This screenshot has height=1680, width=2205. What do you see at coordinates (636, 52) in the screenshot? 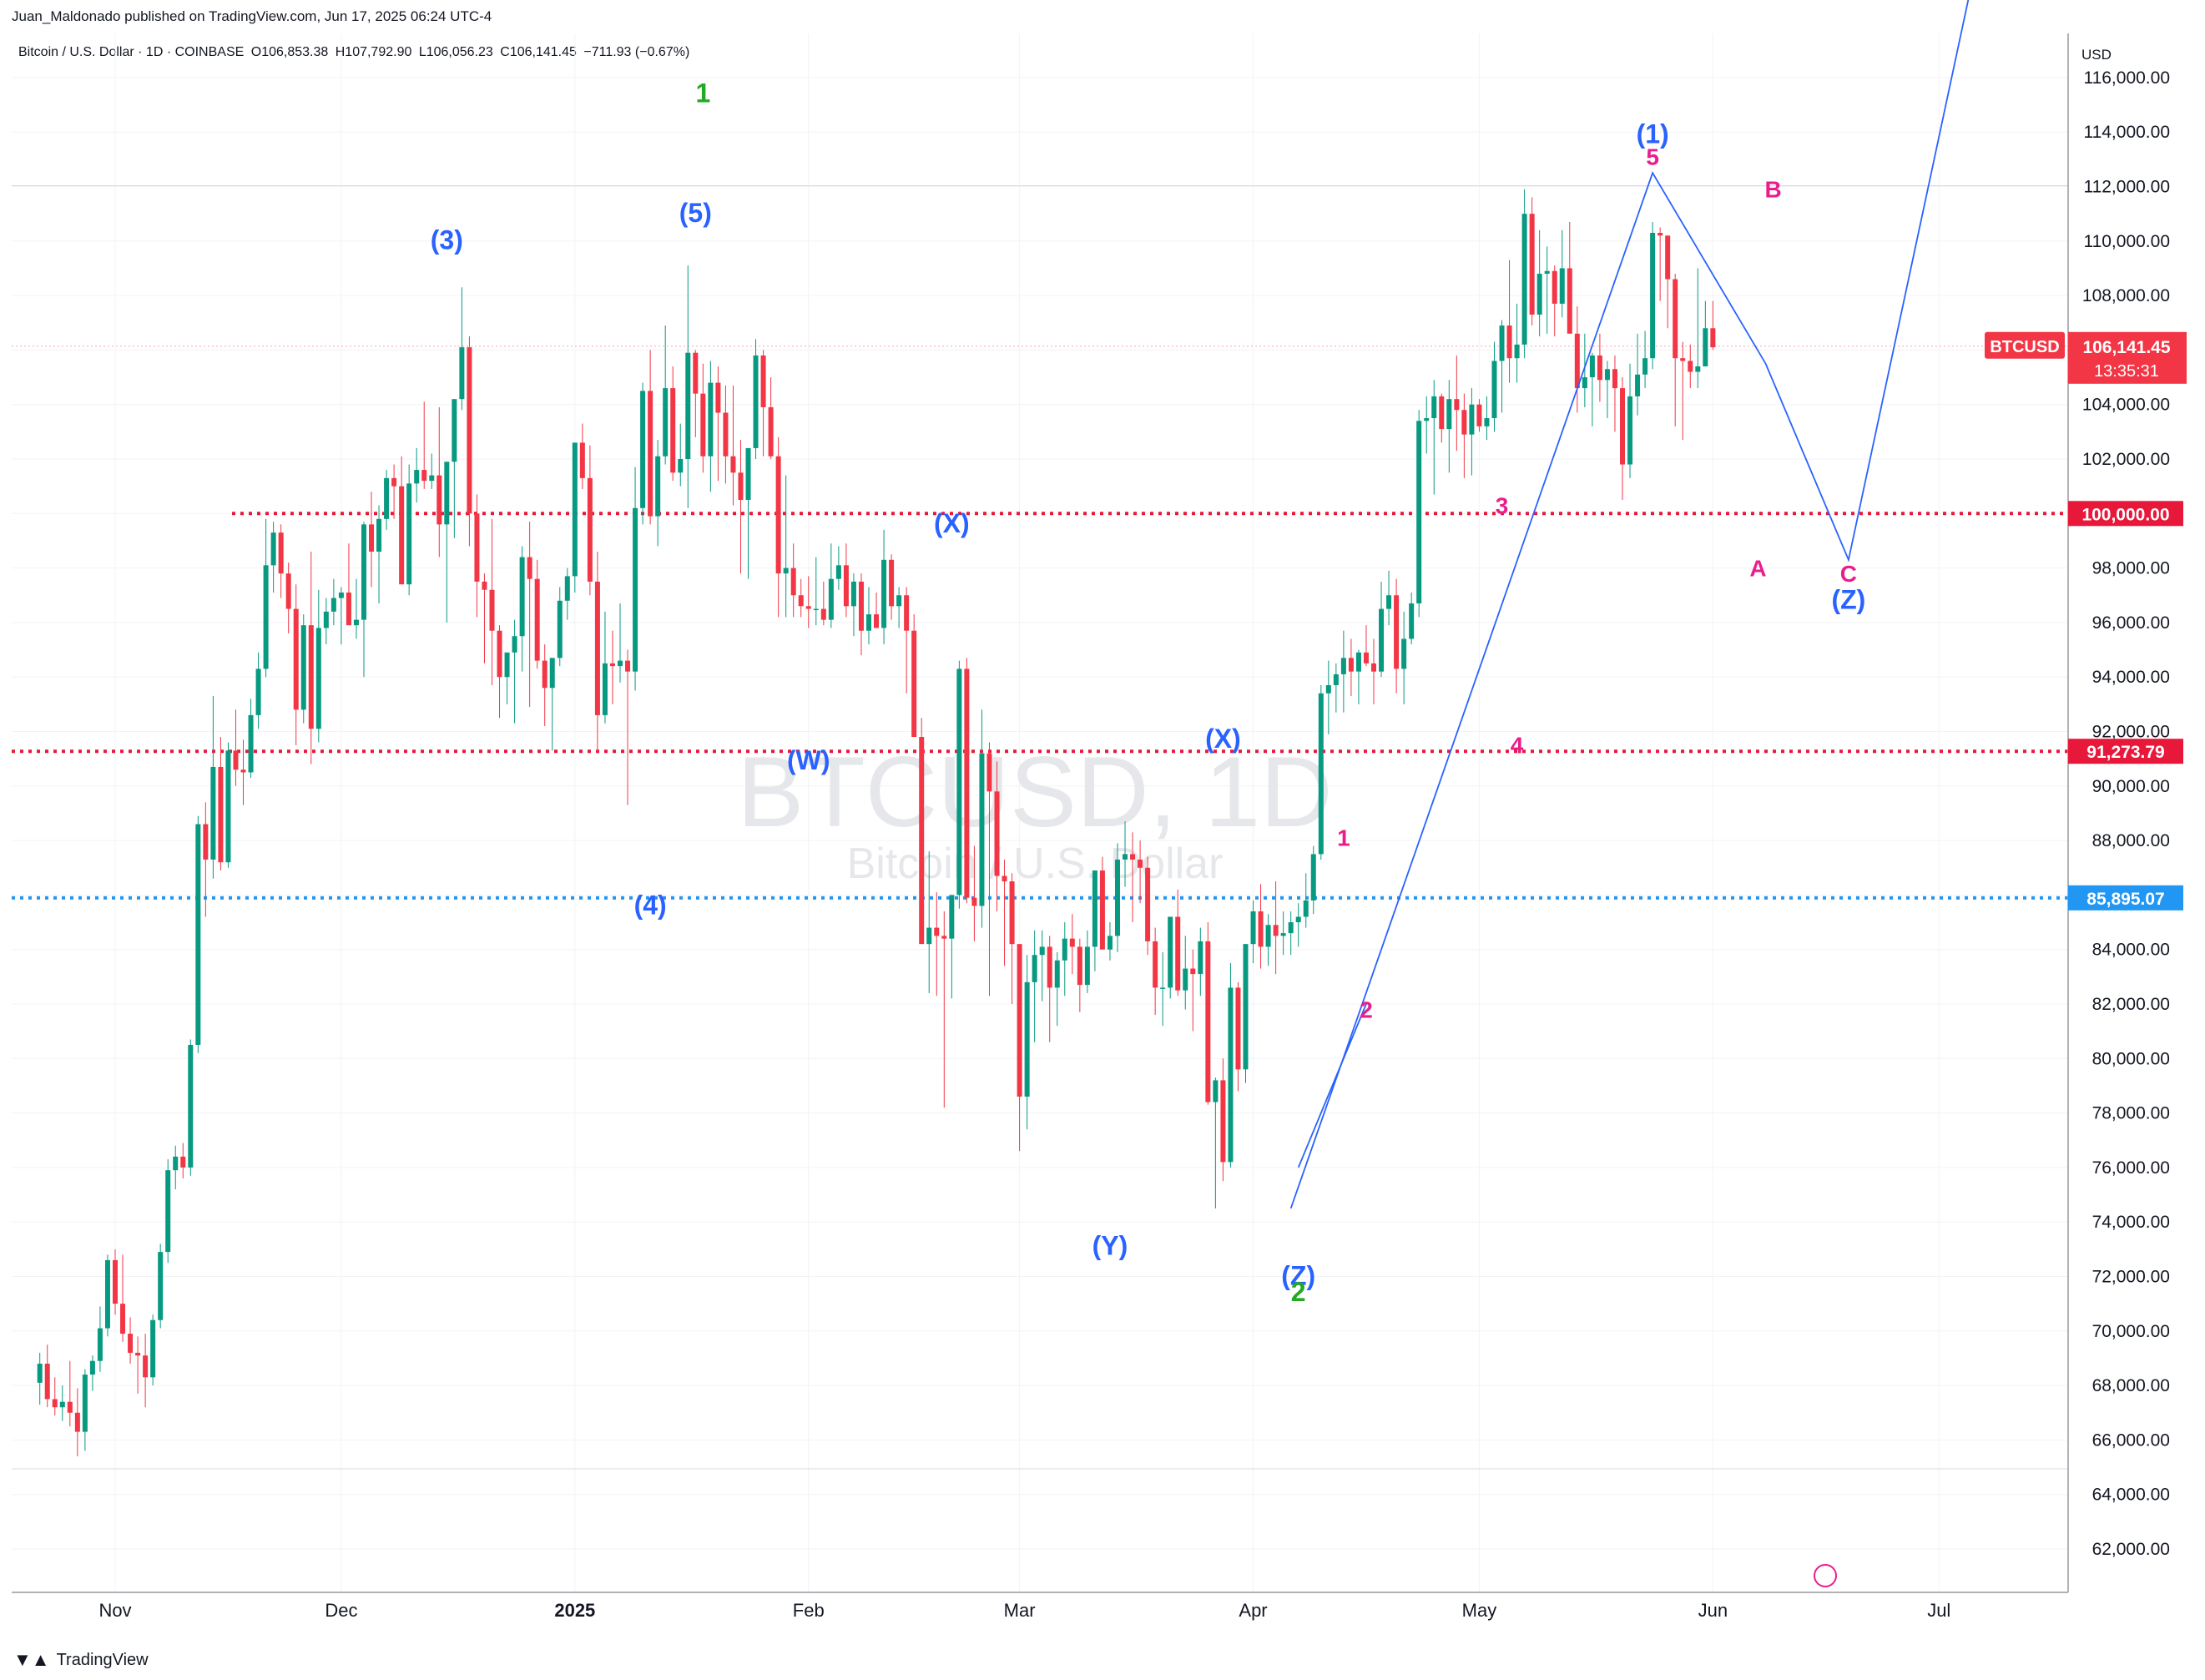
I see `ohlc-change: −711.93 (−0.67%)` at bounding box center [636, 52].